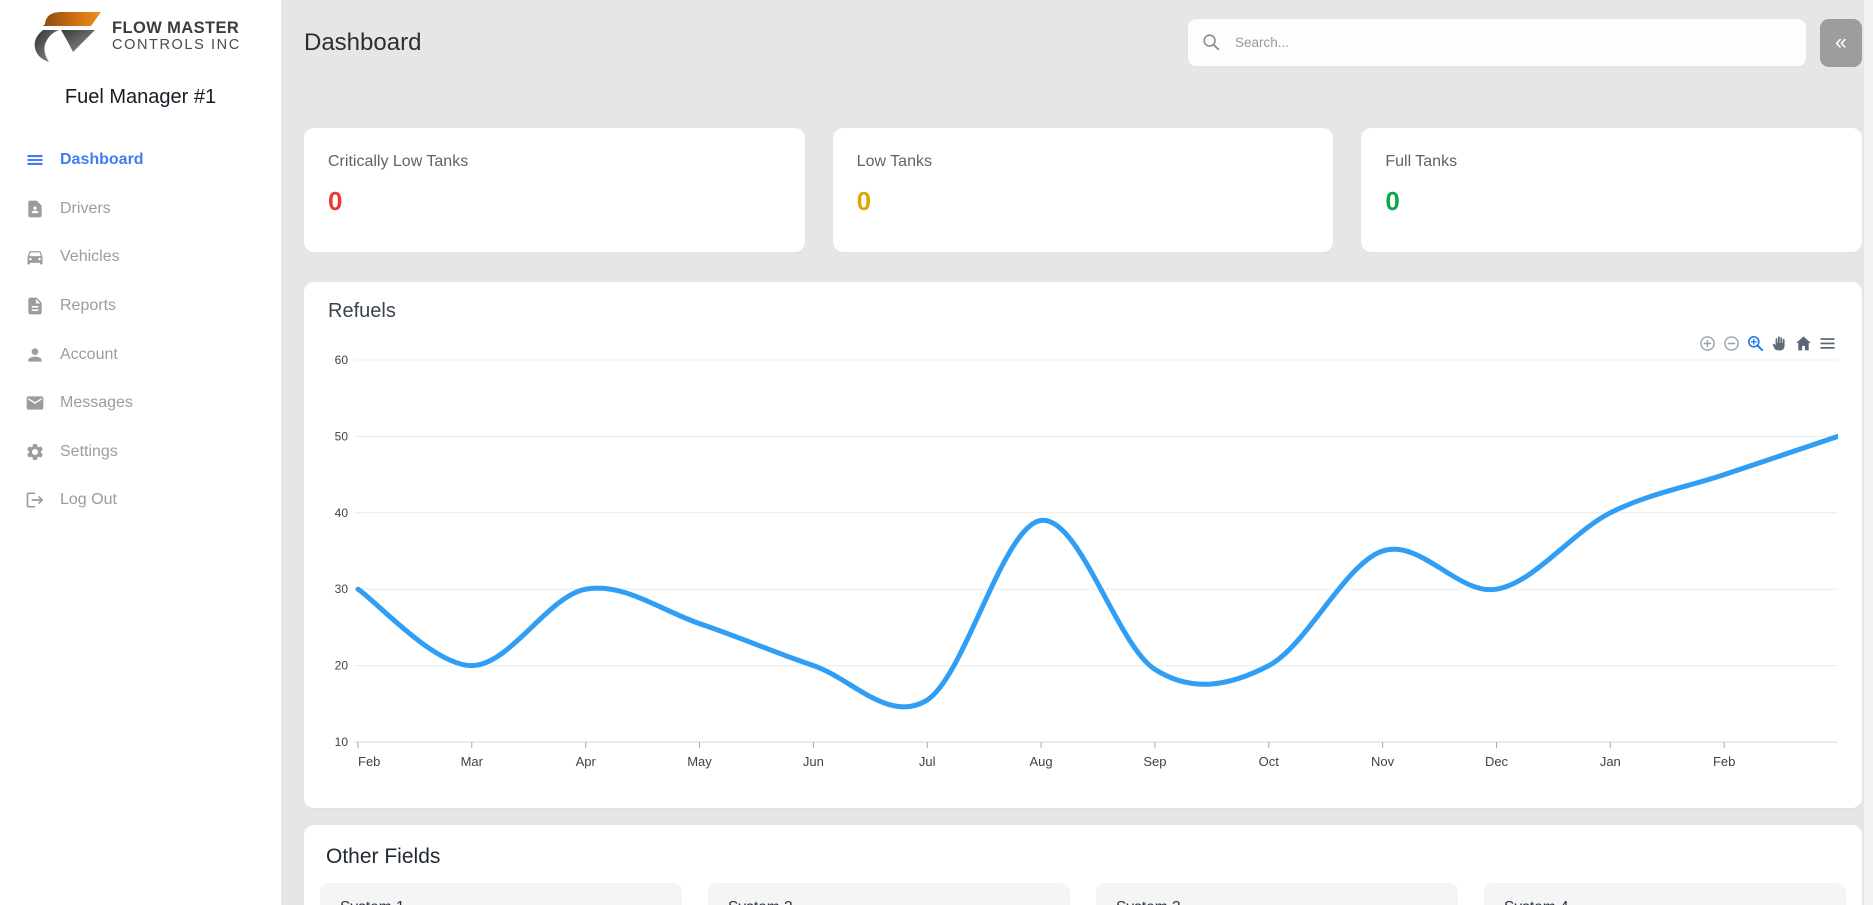 The width and height of the screenshot is (1873, 905). Describe the element at coordinates (85, 208) in the screenshot. I see `sidebar-item-label: Drivers` at that location.